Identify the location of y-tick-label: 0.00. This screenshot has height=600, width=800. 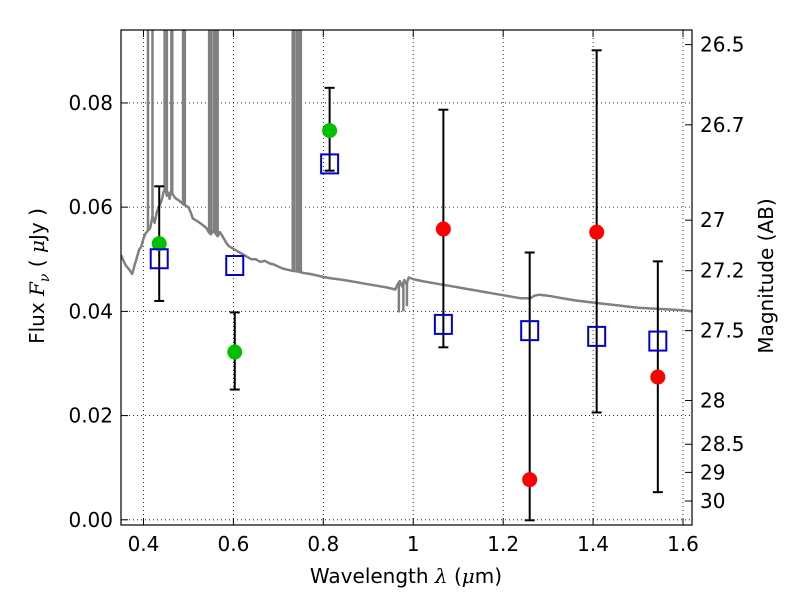
(90, 520).